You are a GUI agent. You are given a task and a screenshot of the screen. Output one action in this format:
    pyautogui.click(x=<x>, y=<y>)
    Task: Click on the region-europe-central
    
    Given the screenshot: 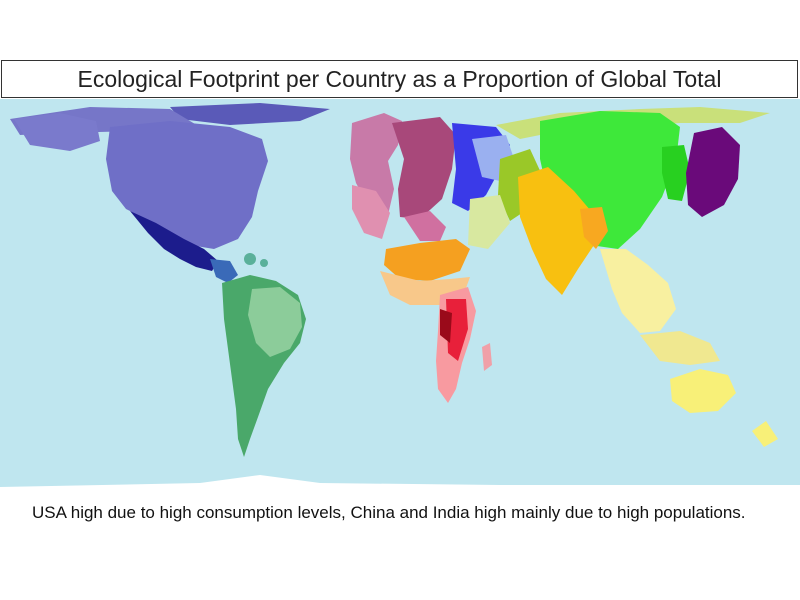 What is the action you would take?
    pyautogui.click(x=424, y=168)
    